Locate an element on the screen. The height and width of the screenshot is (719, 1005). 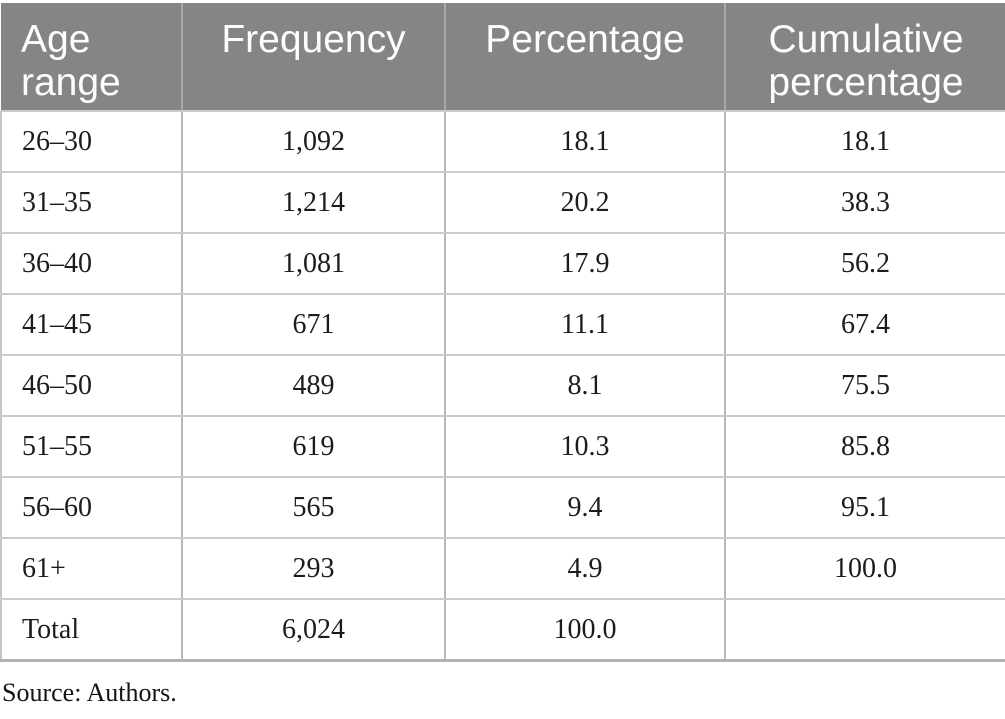
table-cell: 41–45 is located at coordinates (91, 324).